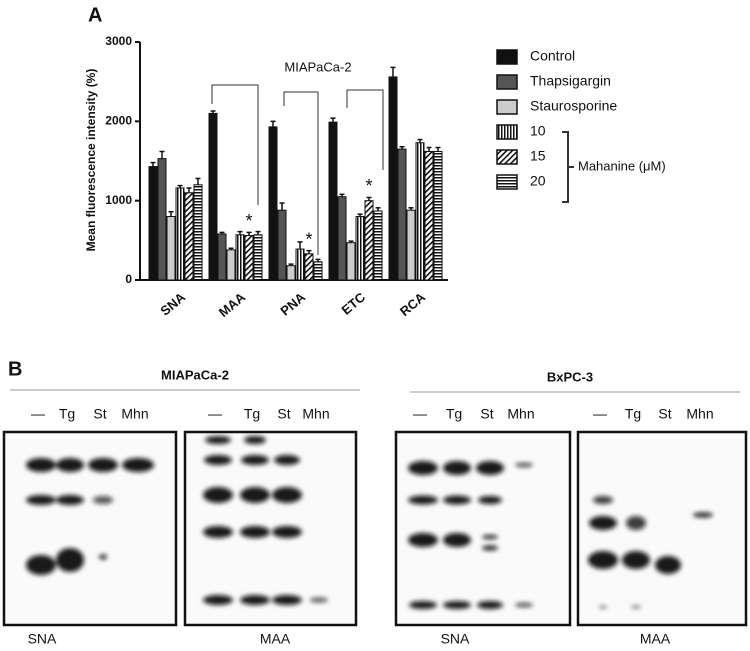 The image size is (750, 651). I want to click on legend-label: 10, so click(538, 131).